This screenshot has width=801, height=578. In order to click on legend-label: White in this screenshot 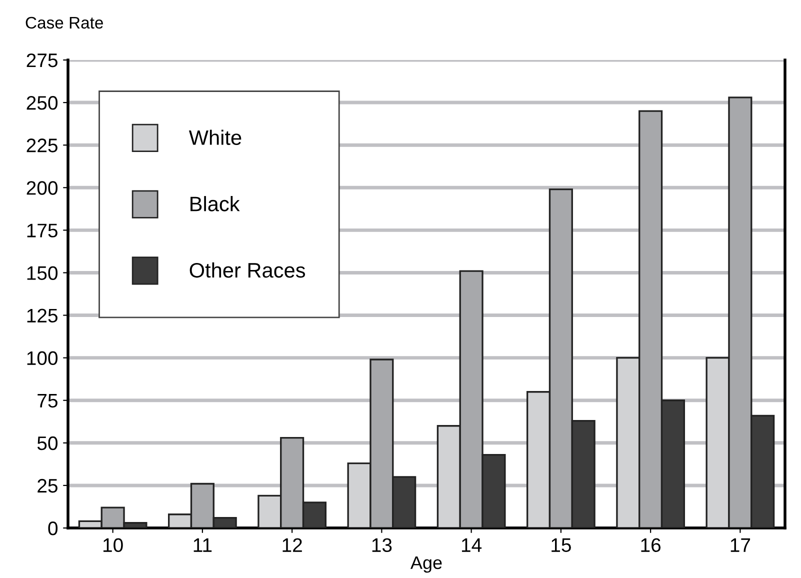, I will do `click(215, 137)`.